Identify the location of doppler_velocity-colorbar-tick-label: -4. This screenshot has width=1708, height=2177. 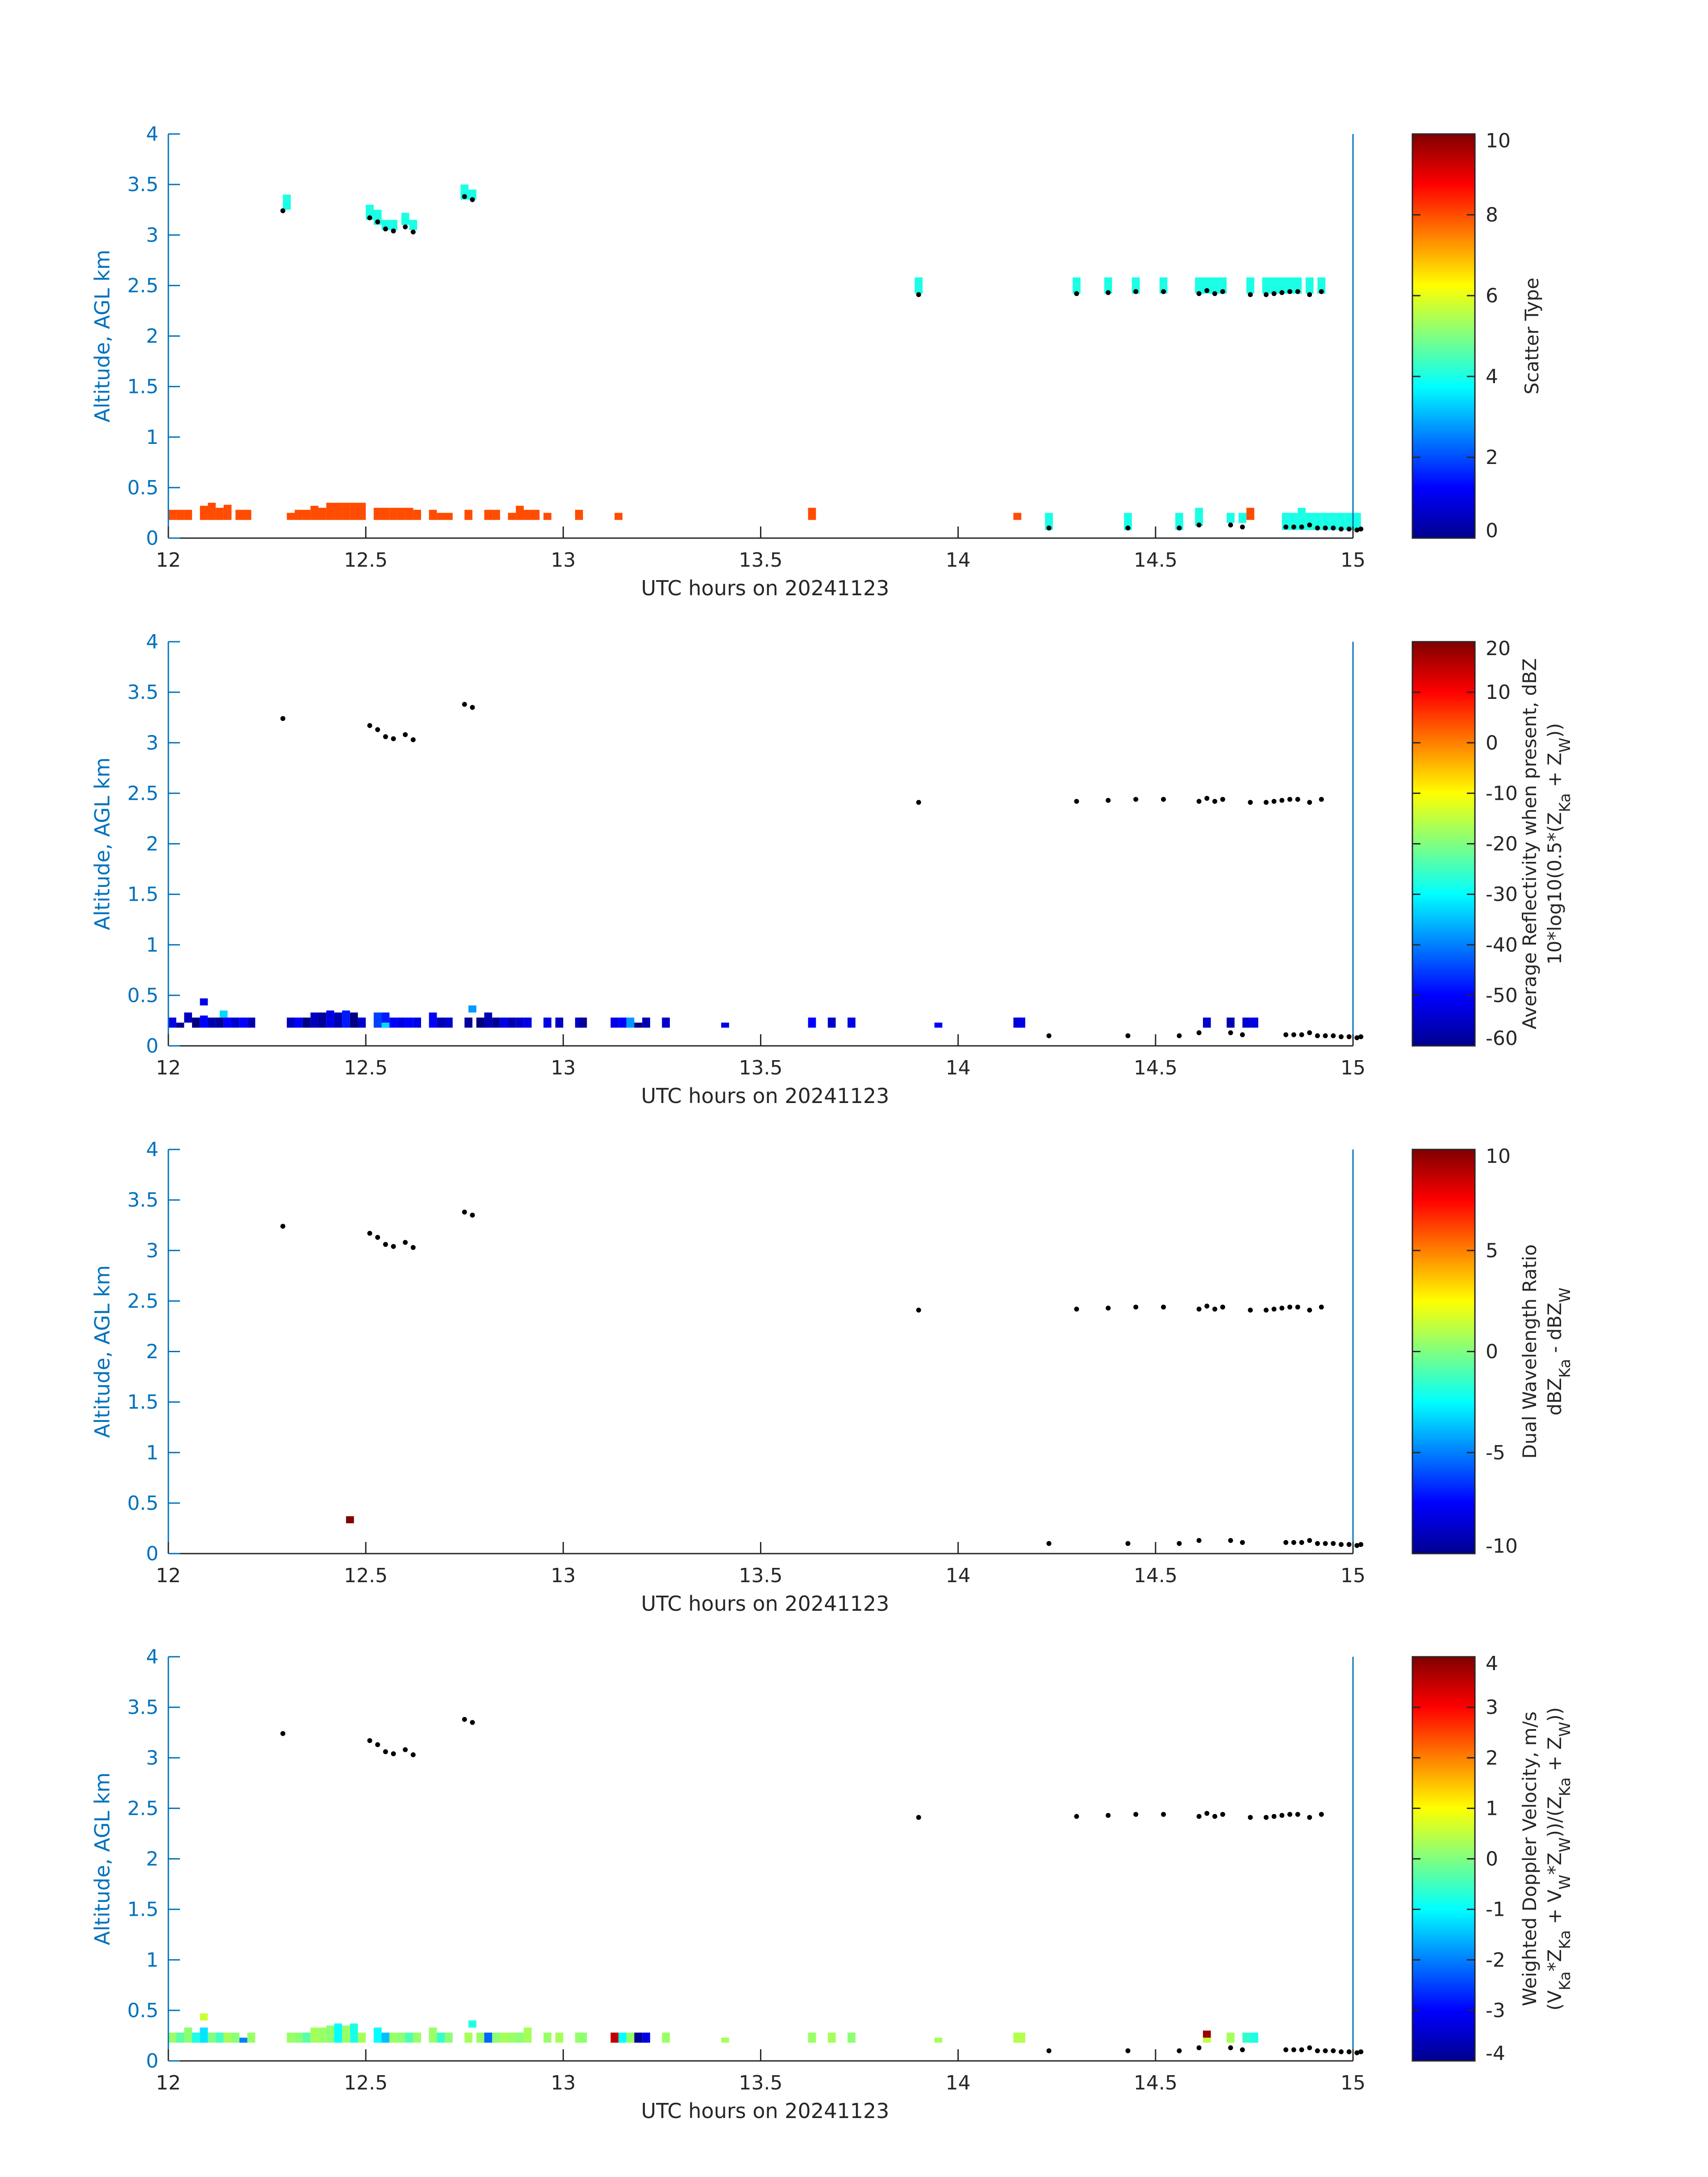
(1495, 2053).